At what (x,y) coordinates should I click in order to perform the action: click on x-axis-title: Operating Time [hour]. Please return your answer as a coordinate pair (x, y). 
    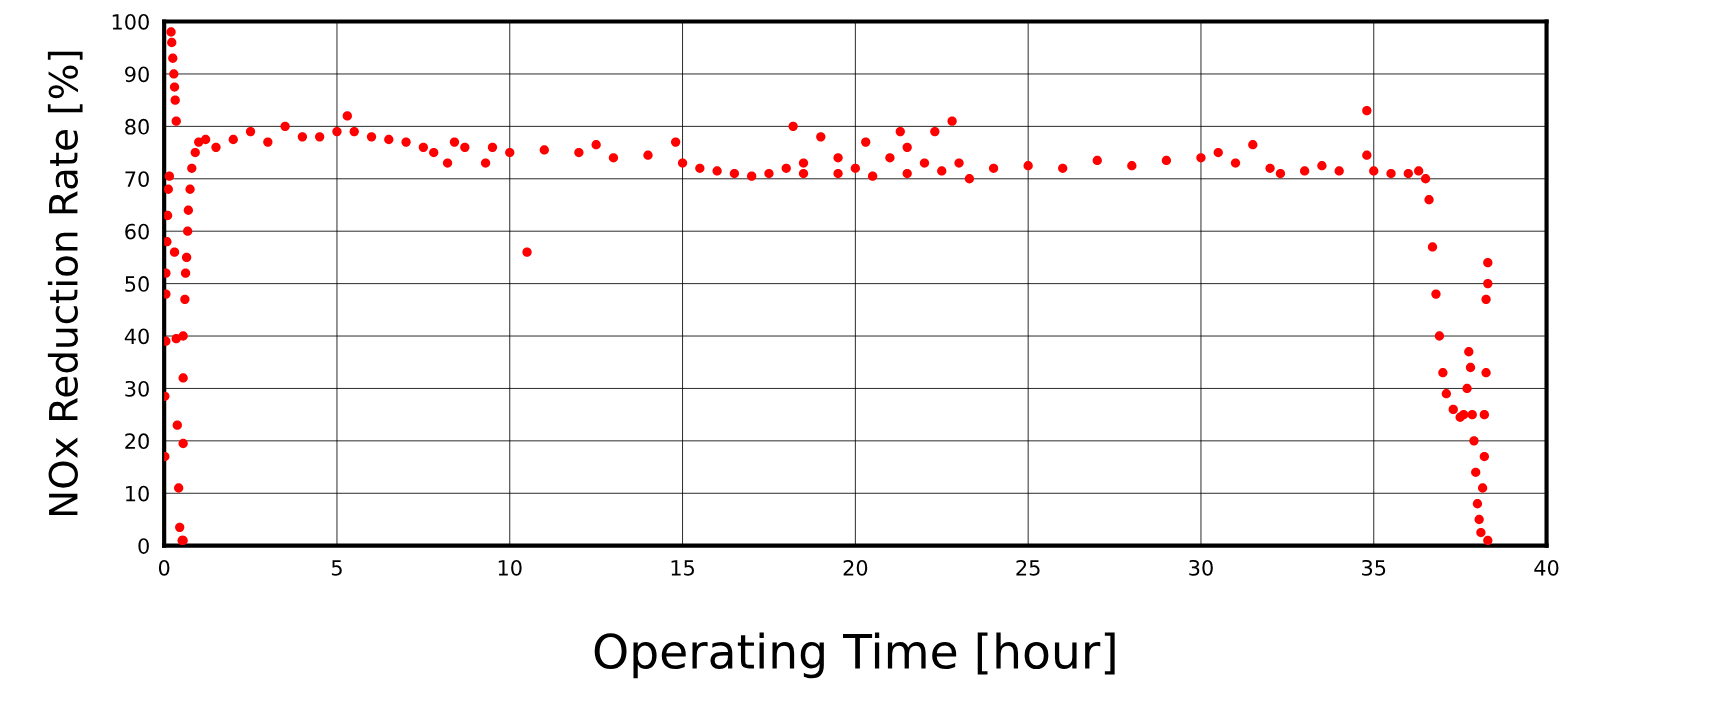
    Looking at the image, I should click on (854, 655).